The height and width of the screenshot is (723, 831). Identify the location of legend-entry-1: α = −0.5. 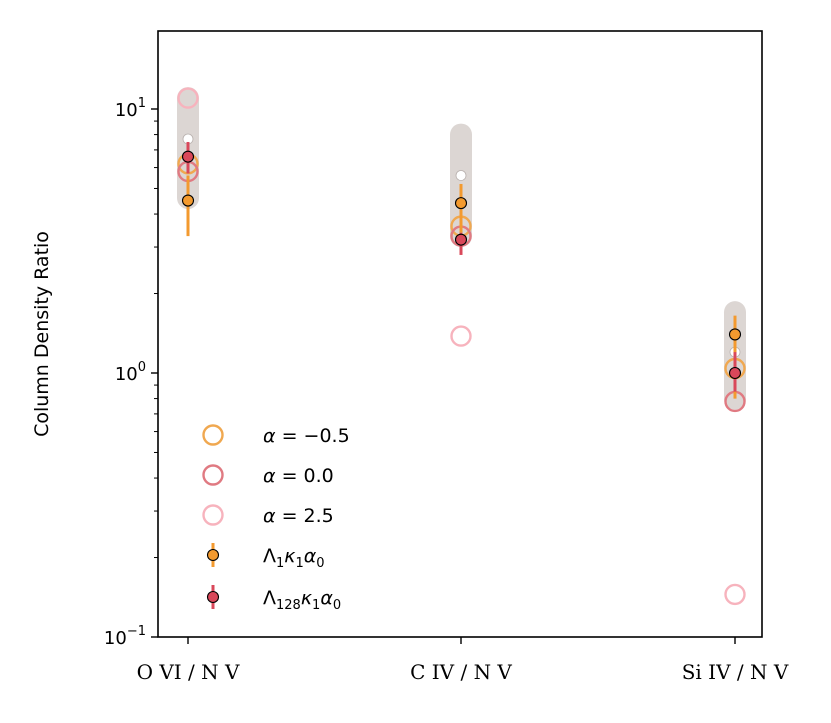
(276, 435).